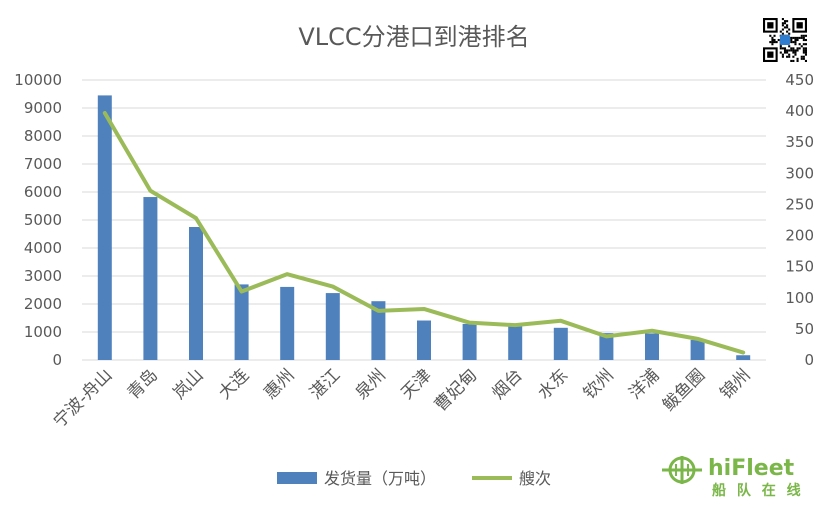  I want to click on x-category-label: 洋浦, so click(644, 384).